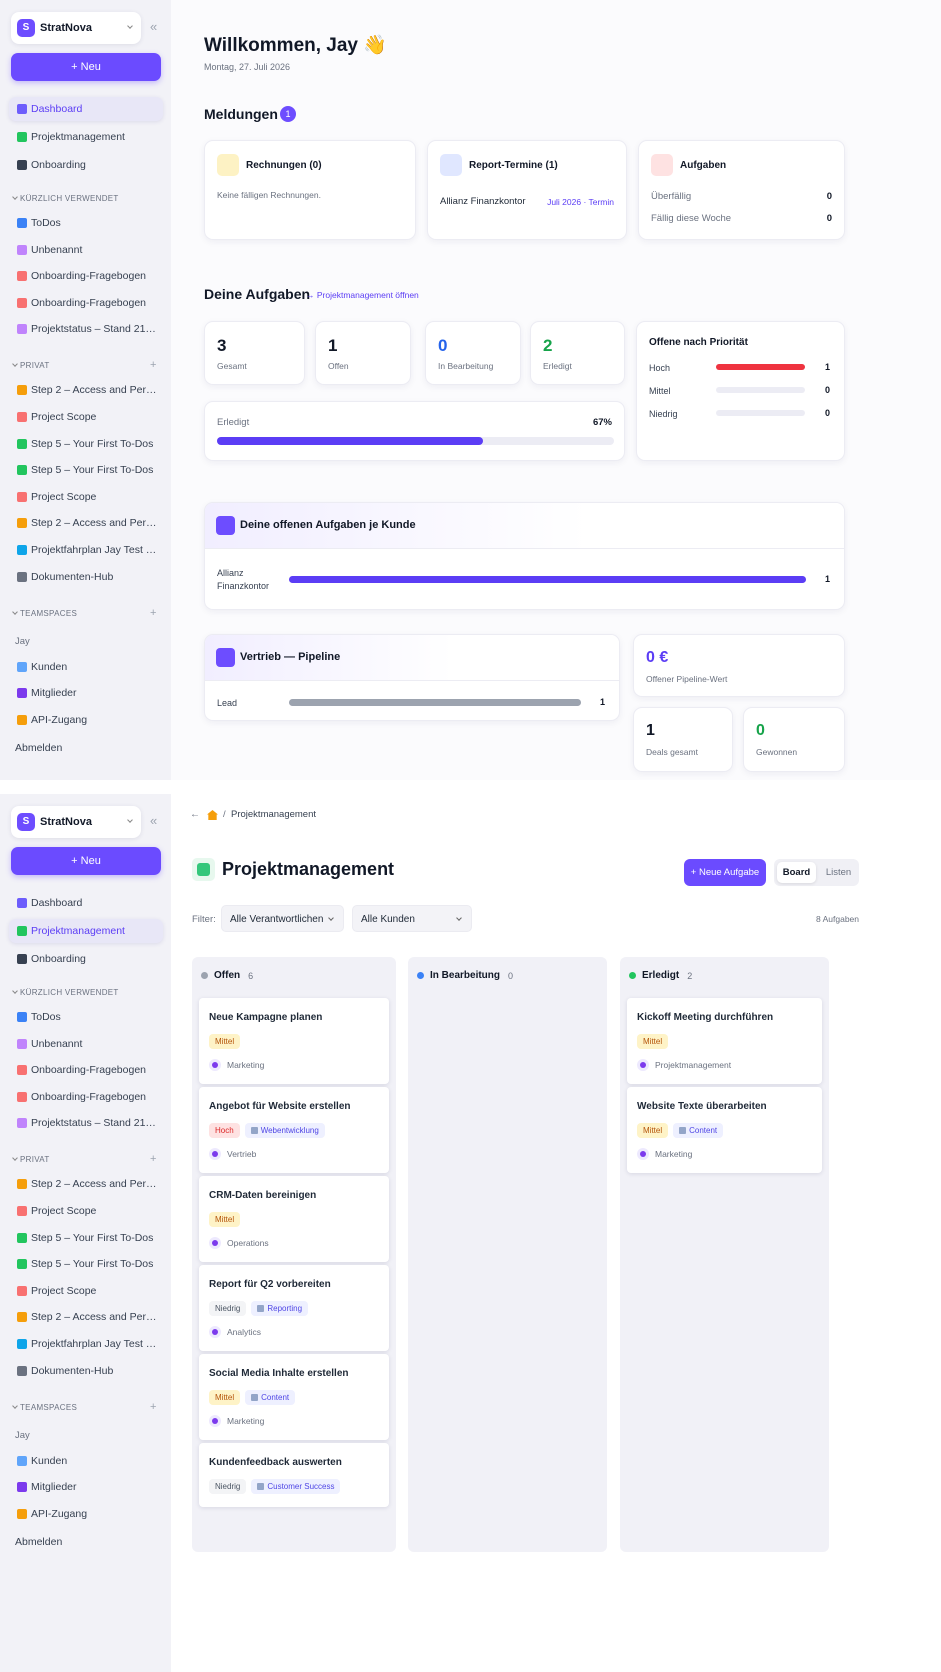 This screenshot has width=941, height=1672. I want to click on row-value: 0, so click(829, 196).